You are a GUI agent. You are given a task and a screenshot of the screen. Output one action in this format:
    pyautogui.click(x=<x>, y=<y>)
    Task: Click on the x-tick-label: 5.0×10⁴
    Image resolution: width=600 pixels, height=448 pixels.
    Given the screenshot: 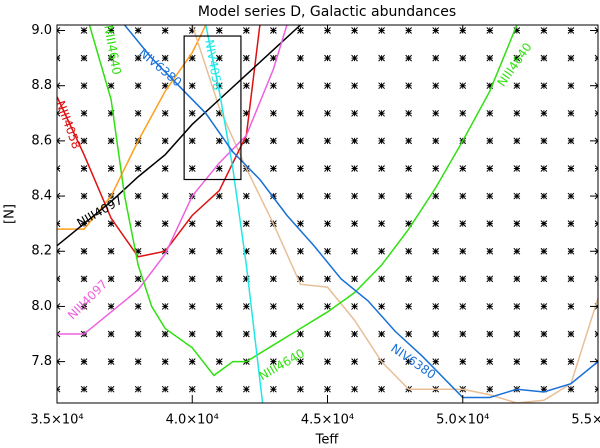 What is the action you would take?
    pyautogui.click(x=462, y=420)
    